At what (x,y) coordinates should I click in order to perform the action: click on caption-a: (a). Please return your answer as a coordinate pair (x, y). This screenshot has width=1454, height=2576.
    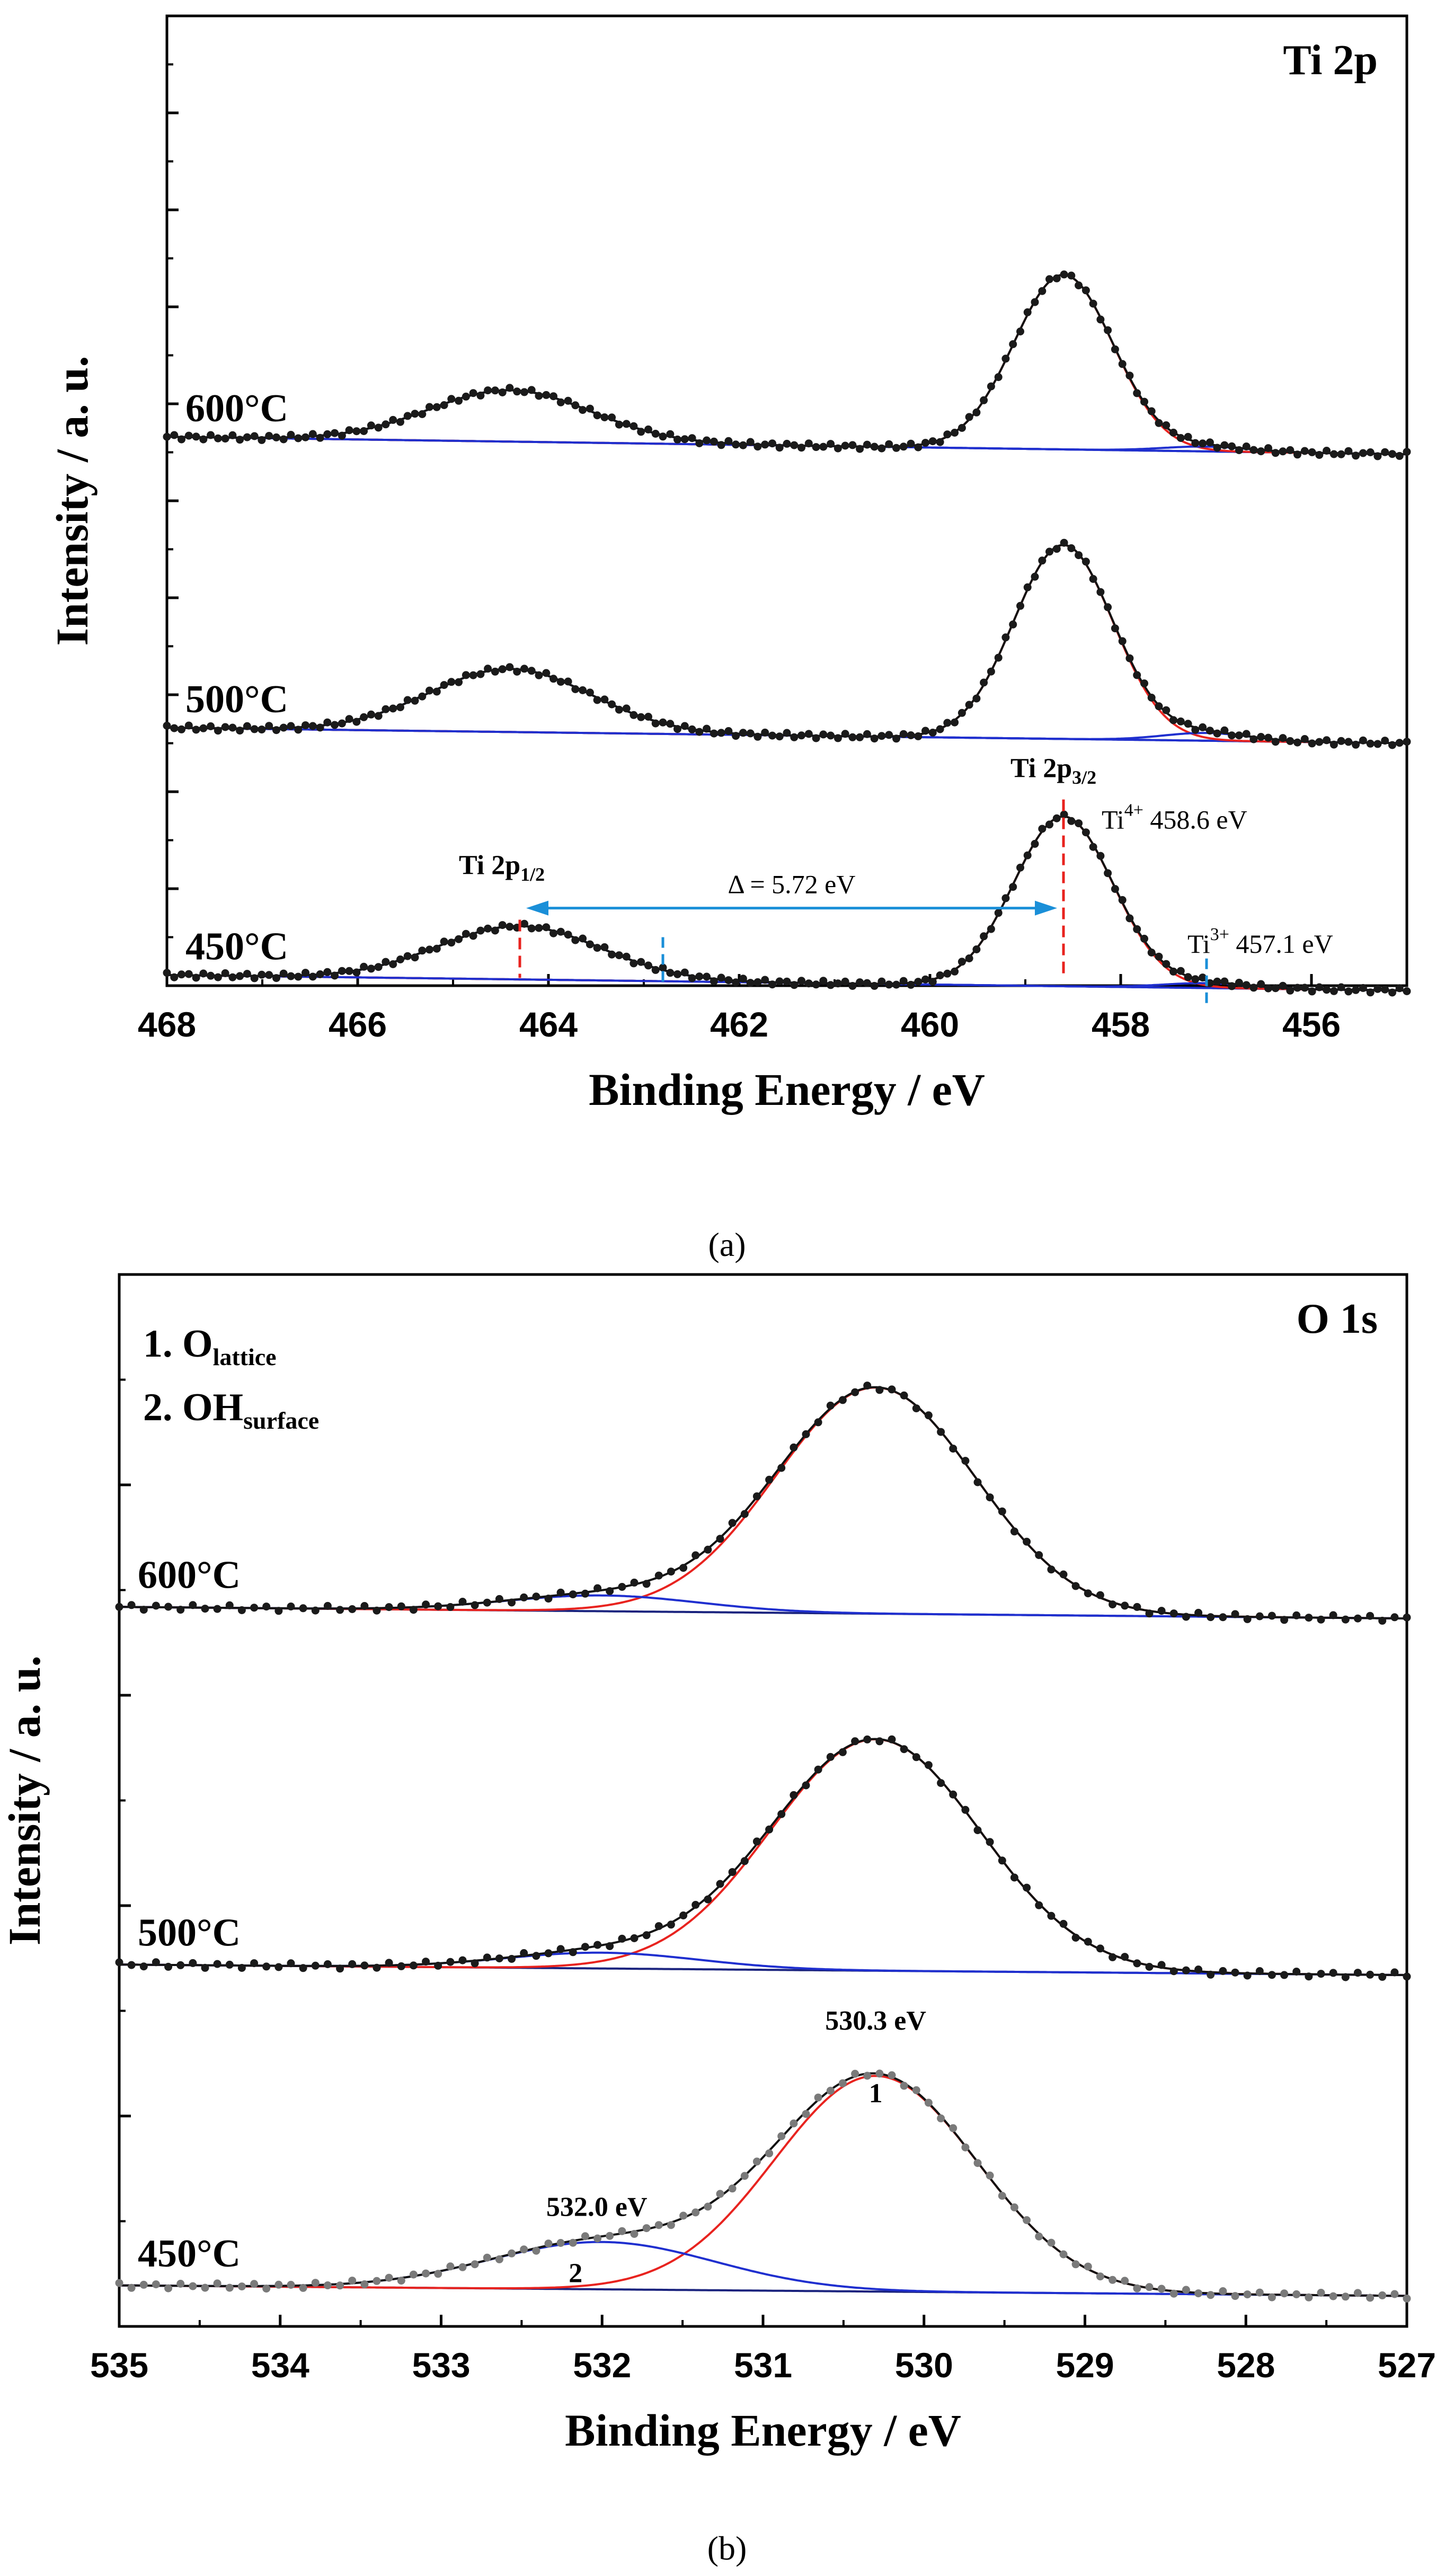
    Looking at the image, I should click on (727, 1244).